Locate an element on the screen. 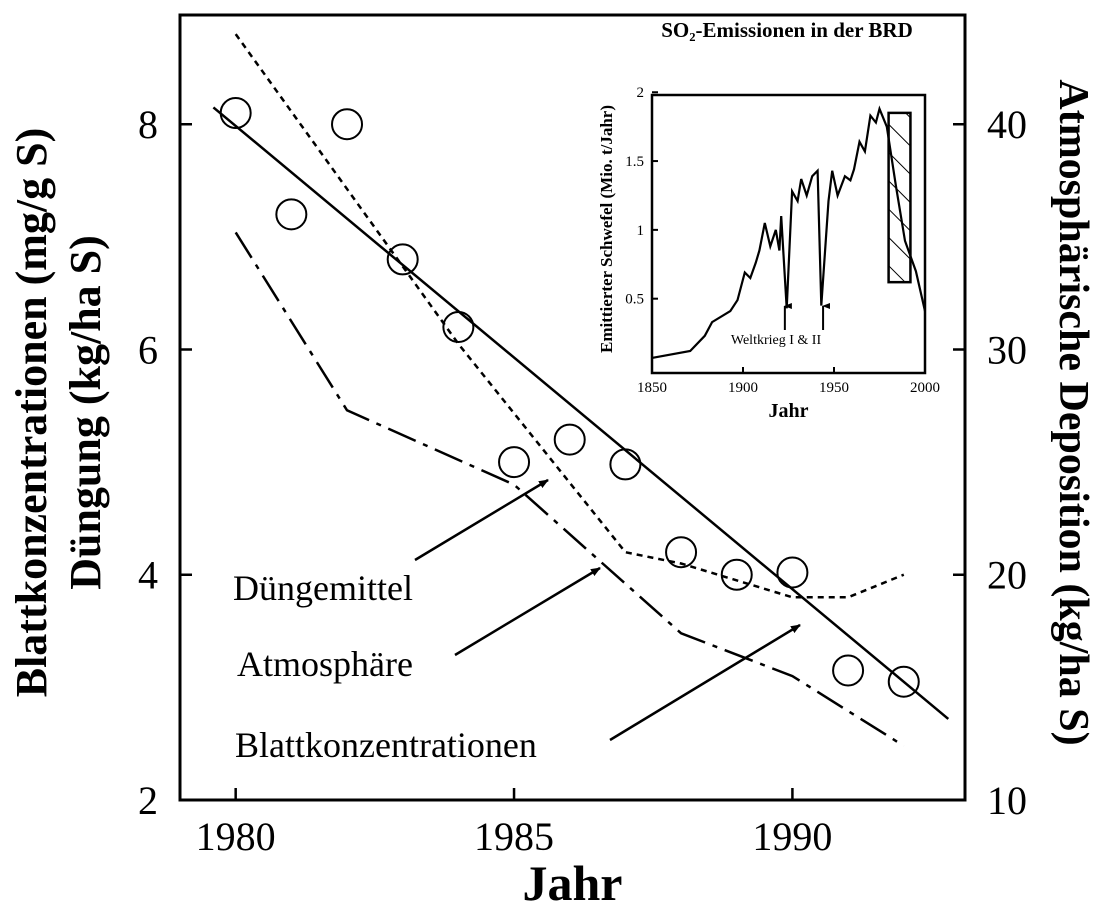 The height and width of the screenshot is (914, 1101). inset-data-line is located at coordinates (789, 232).